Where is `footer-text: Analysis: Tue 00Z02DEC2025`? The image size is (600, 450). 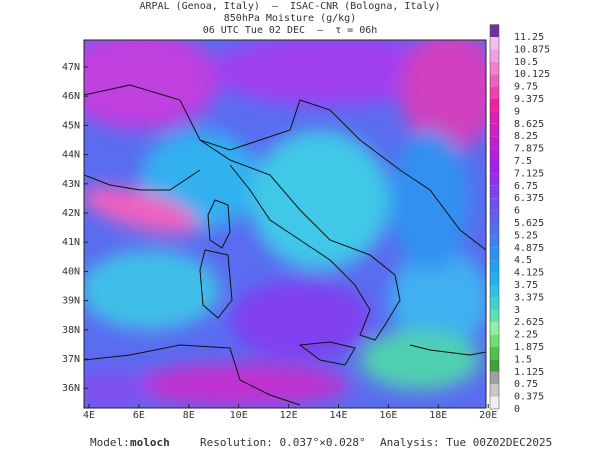 footer-text: Analysis: Tue 00Z02DEC2025 is located at coordinates (466, 442).